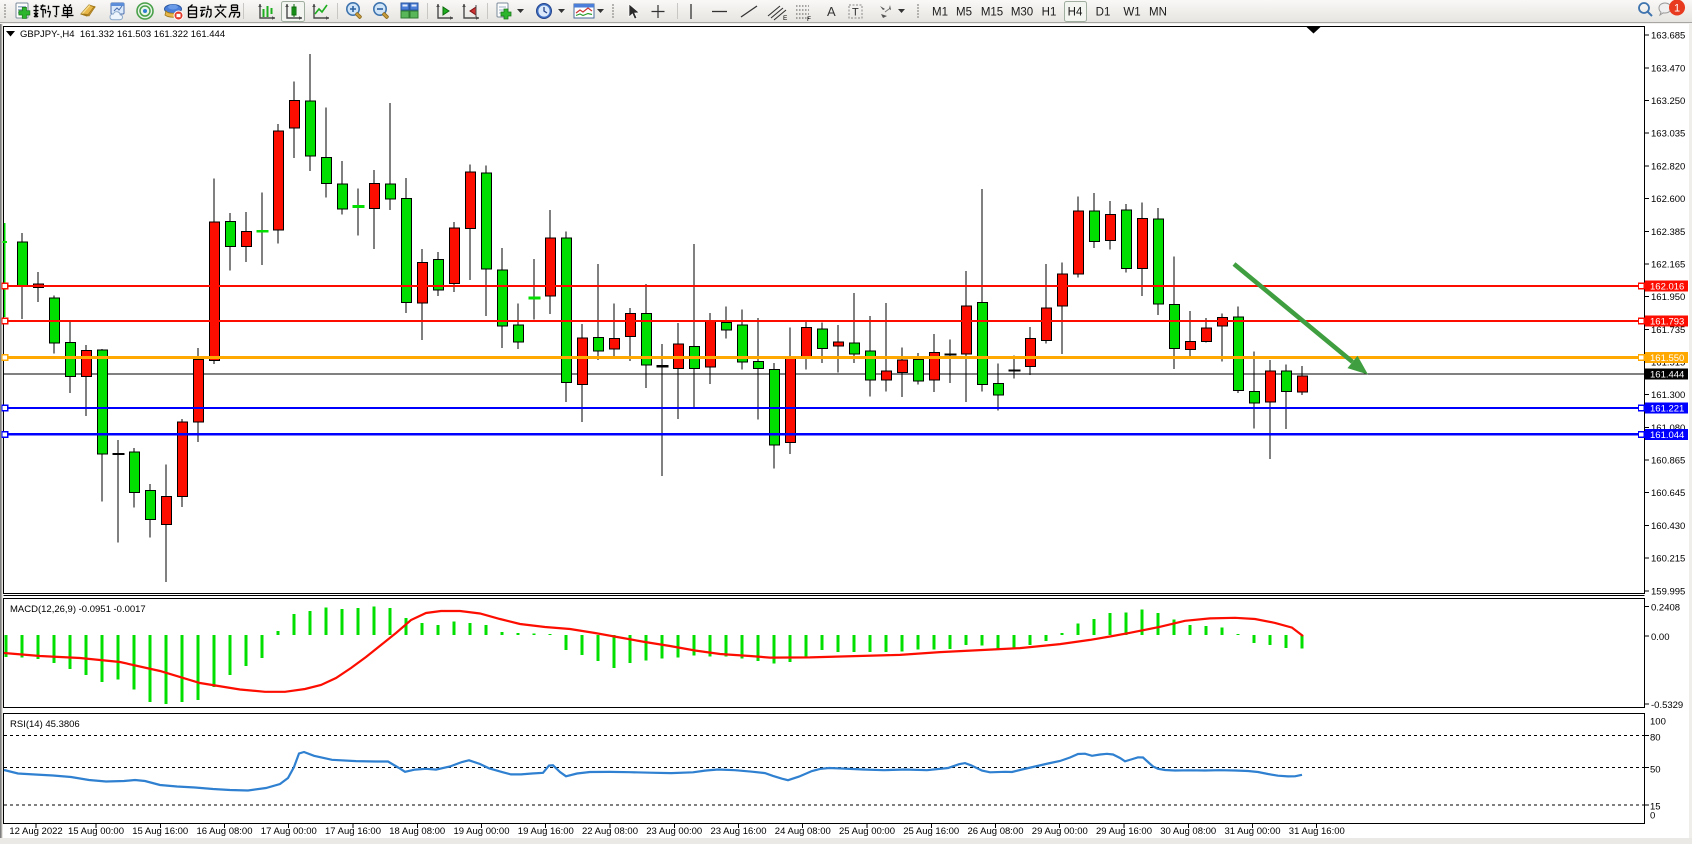 Image resolution: width=1692 pixels, height=844 pixels. What do you see at coordinates (78, 609) in the screenshot?
I see `svg-text: MACD(12,26,9) -0.0951 -0.0017` at bounding box center [78, 609].